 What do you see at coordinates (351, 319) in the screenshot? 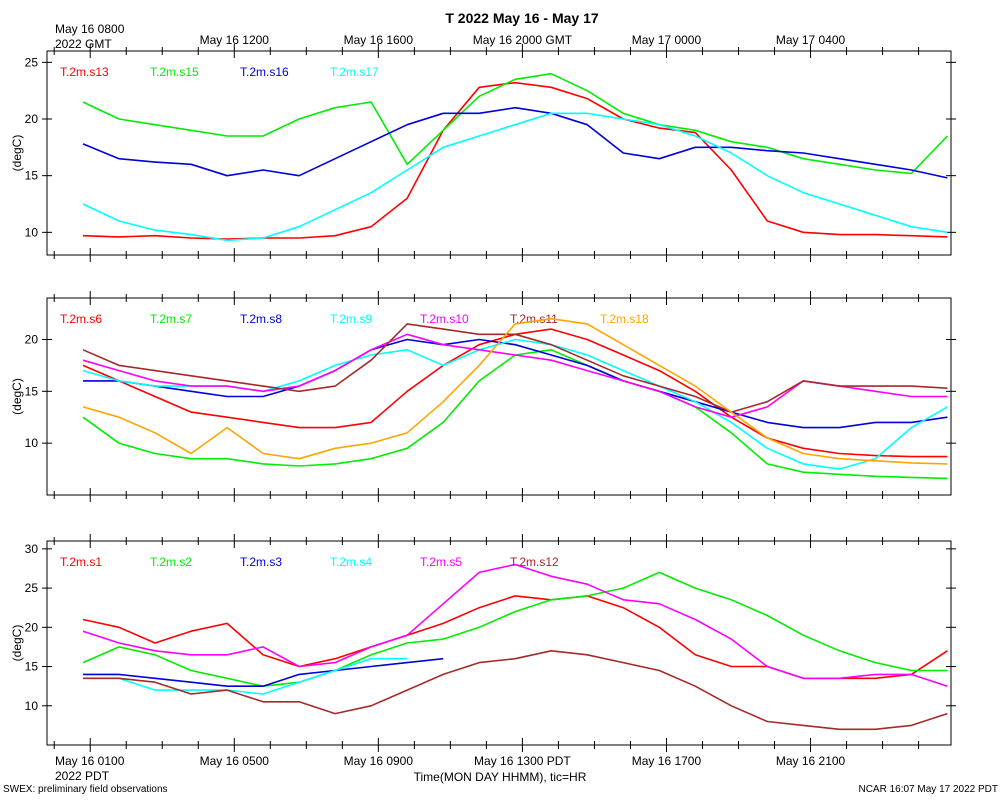
I see `legend-entry-T.2m.s9: T.2m.s9` at bounding box center [351, 319].